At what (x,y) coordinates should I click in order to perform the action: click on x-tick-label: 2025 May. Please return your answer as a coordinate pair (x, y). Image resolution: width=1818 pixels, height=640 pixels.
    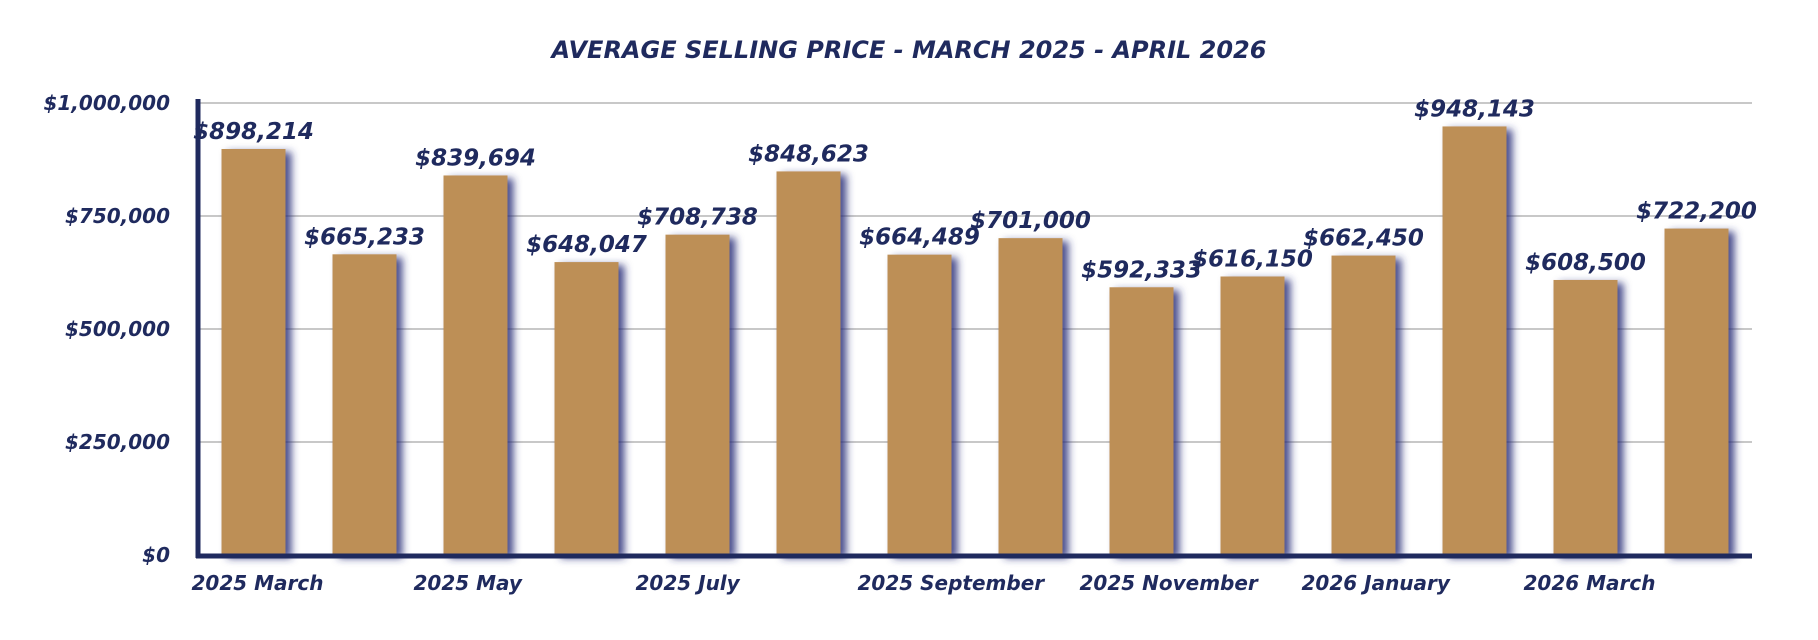
    Looking at the image, I should click on (468, 583).